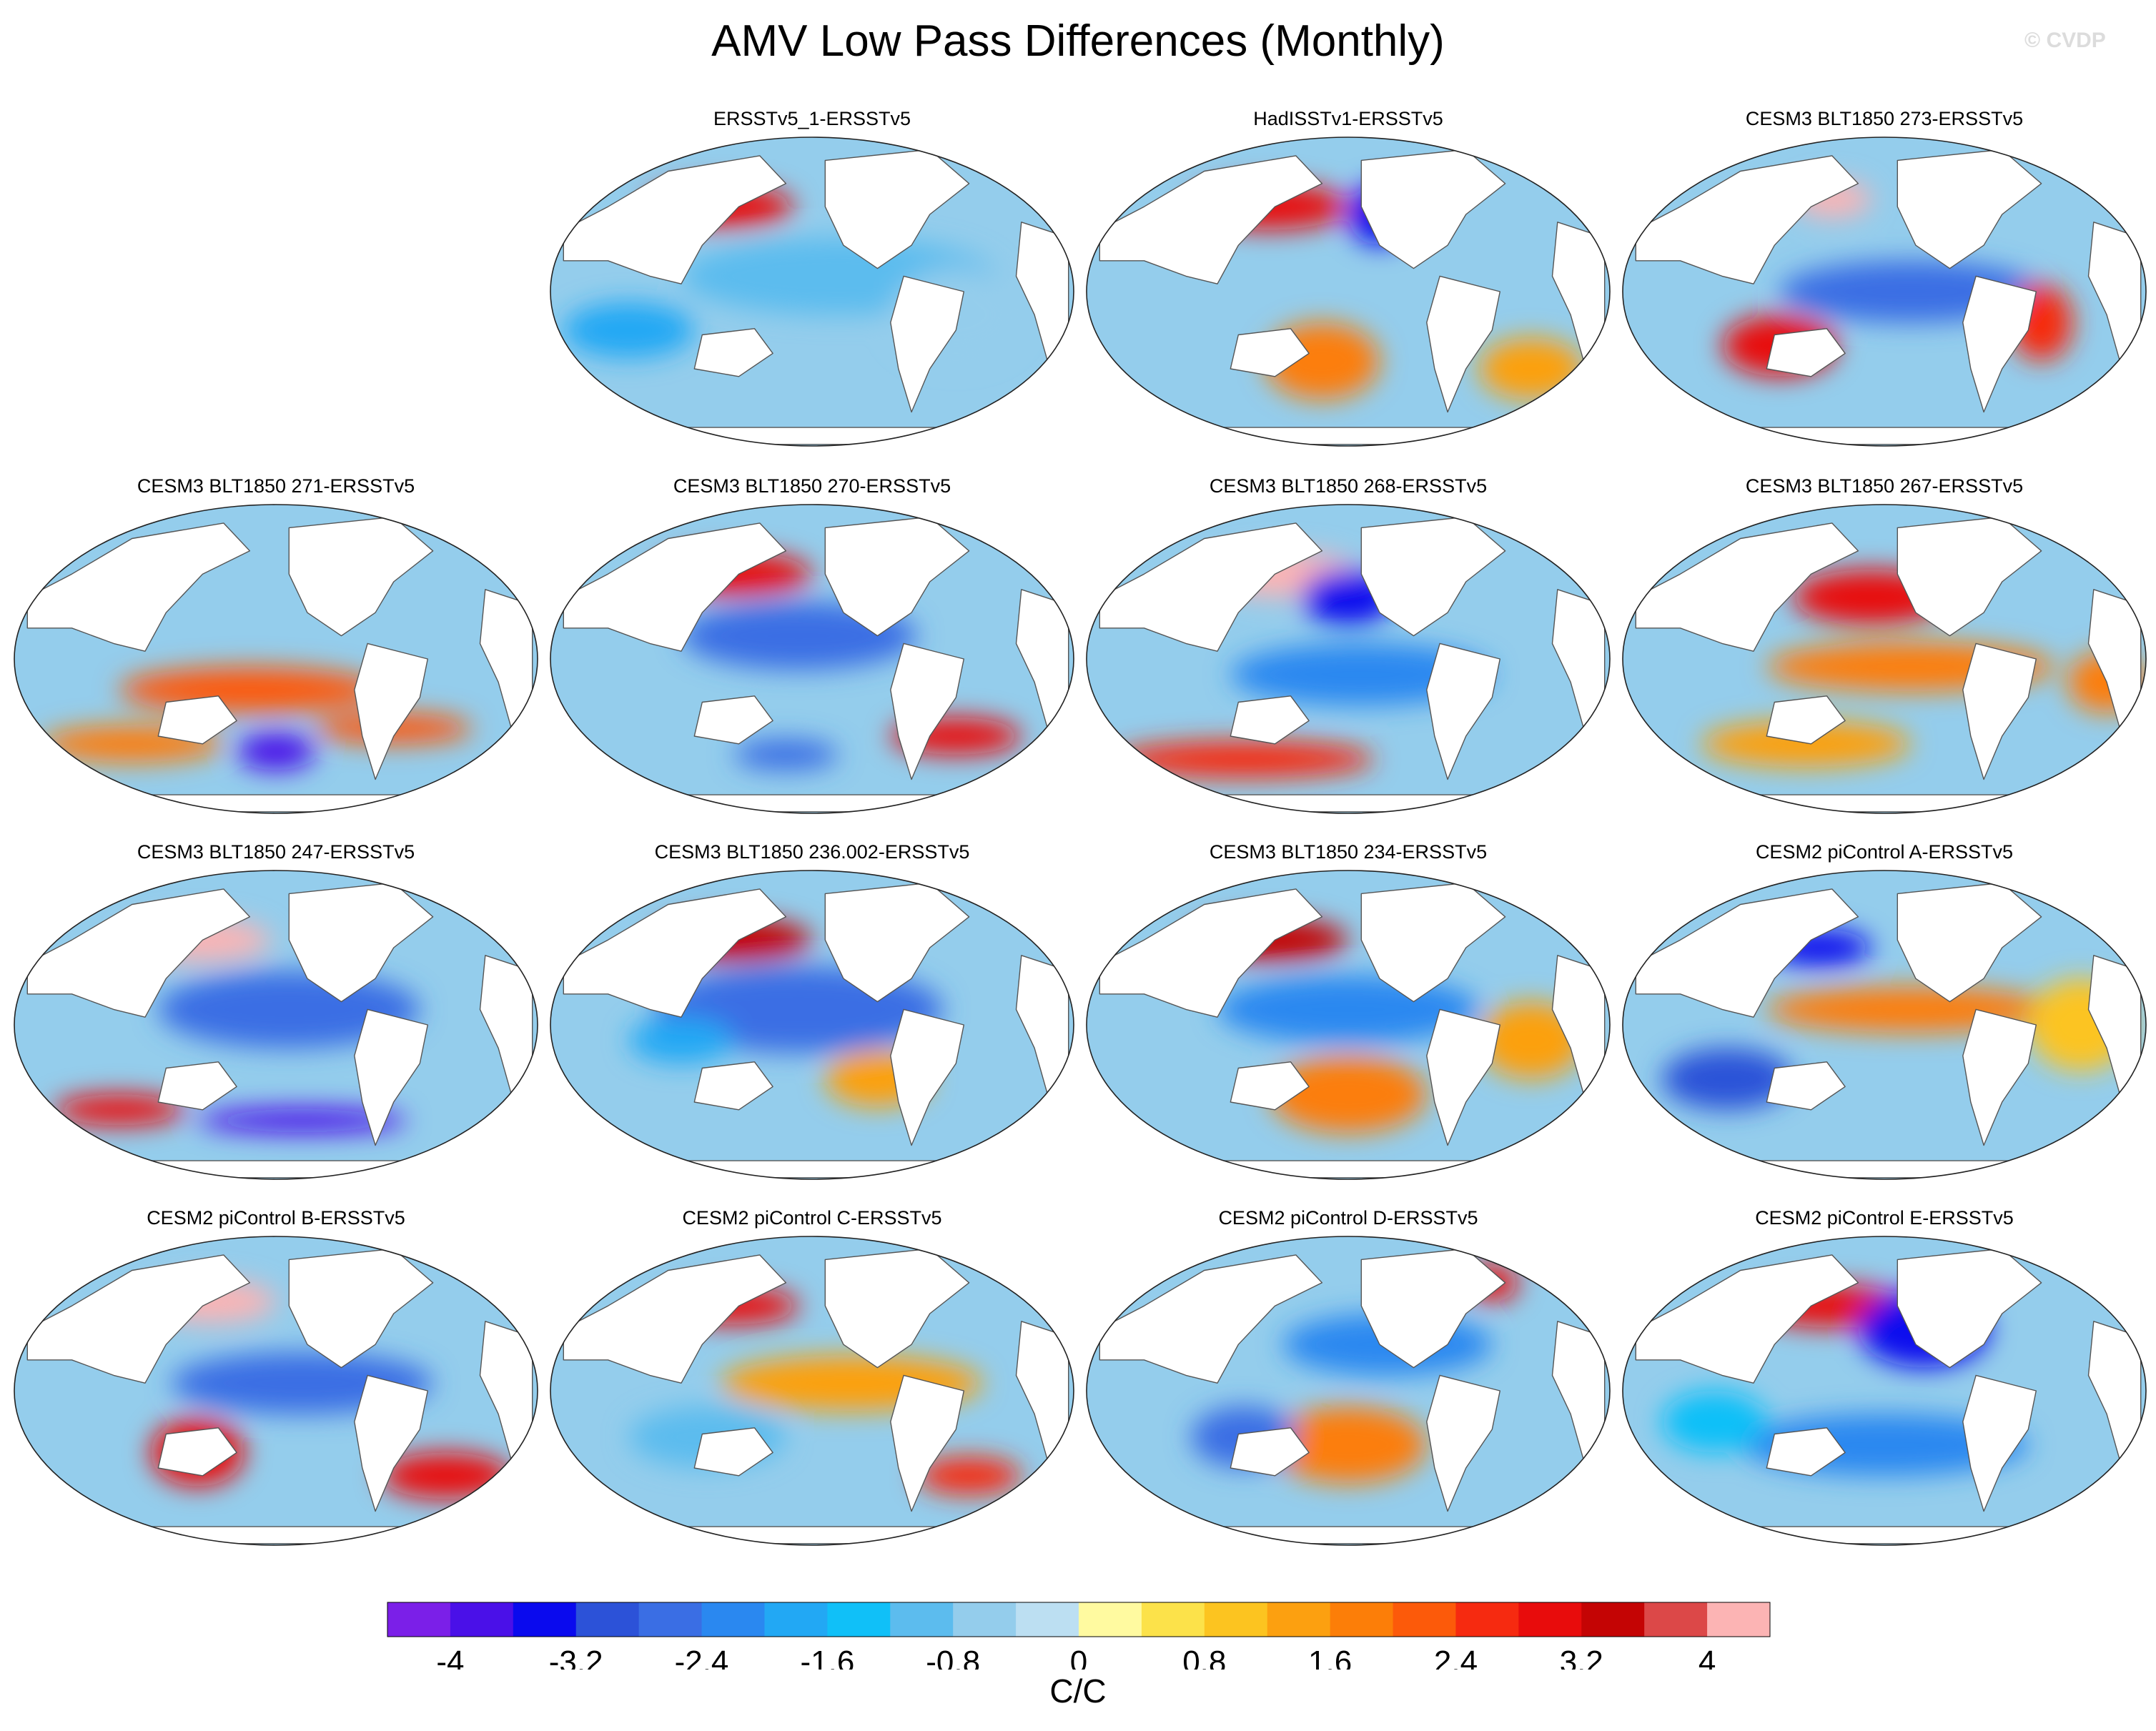  What do you see at coordinates (2065, 40) in the screenshot?
I see `copyright-label: © CVDP` at bounding box center [2065, 40].